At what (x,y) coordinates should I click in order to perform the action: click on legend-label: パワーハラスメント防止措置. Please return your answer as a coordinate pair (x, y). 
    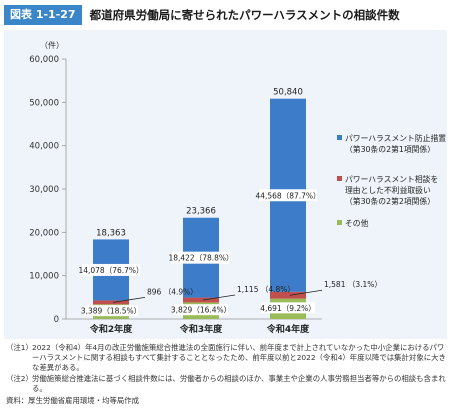
    Looking at the image, I should click on (395, 138).